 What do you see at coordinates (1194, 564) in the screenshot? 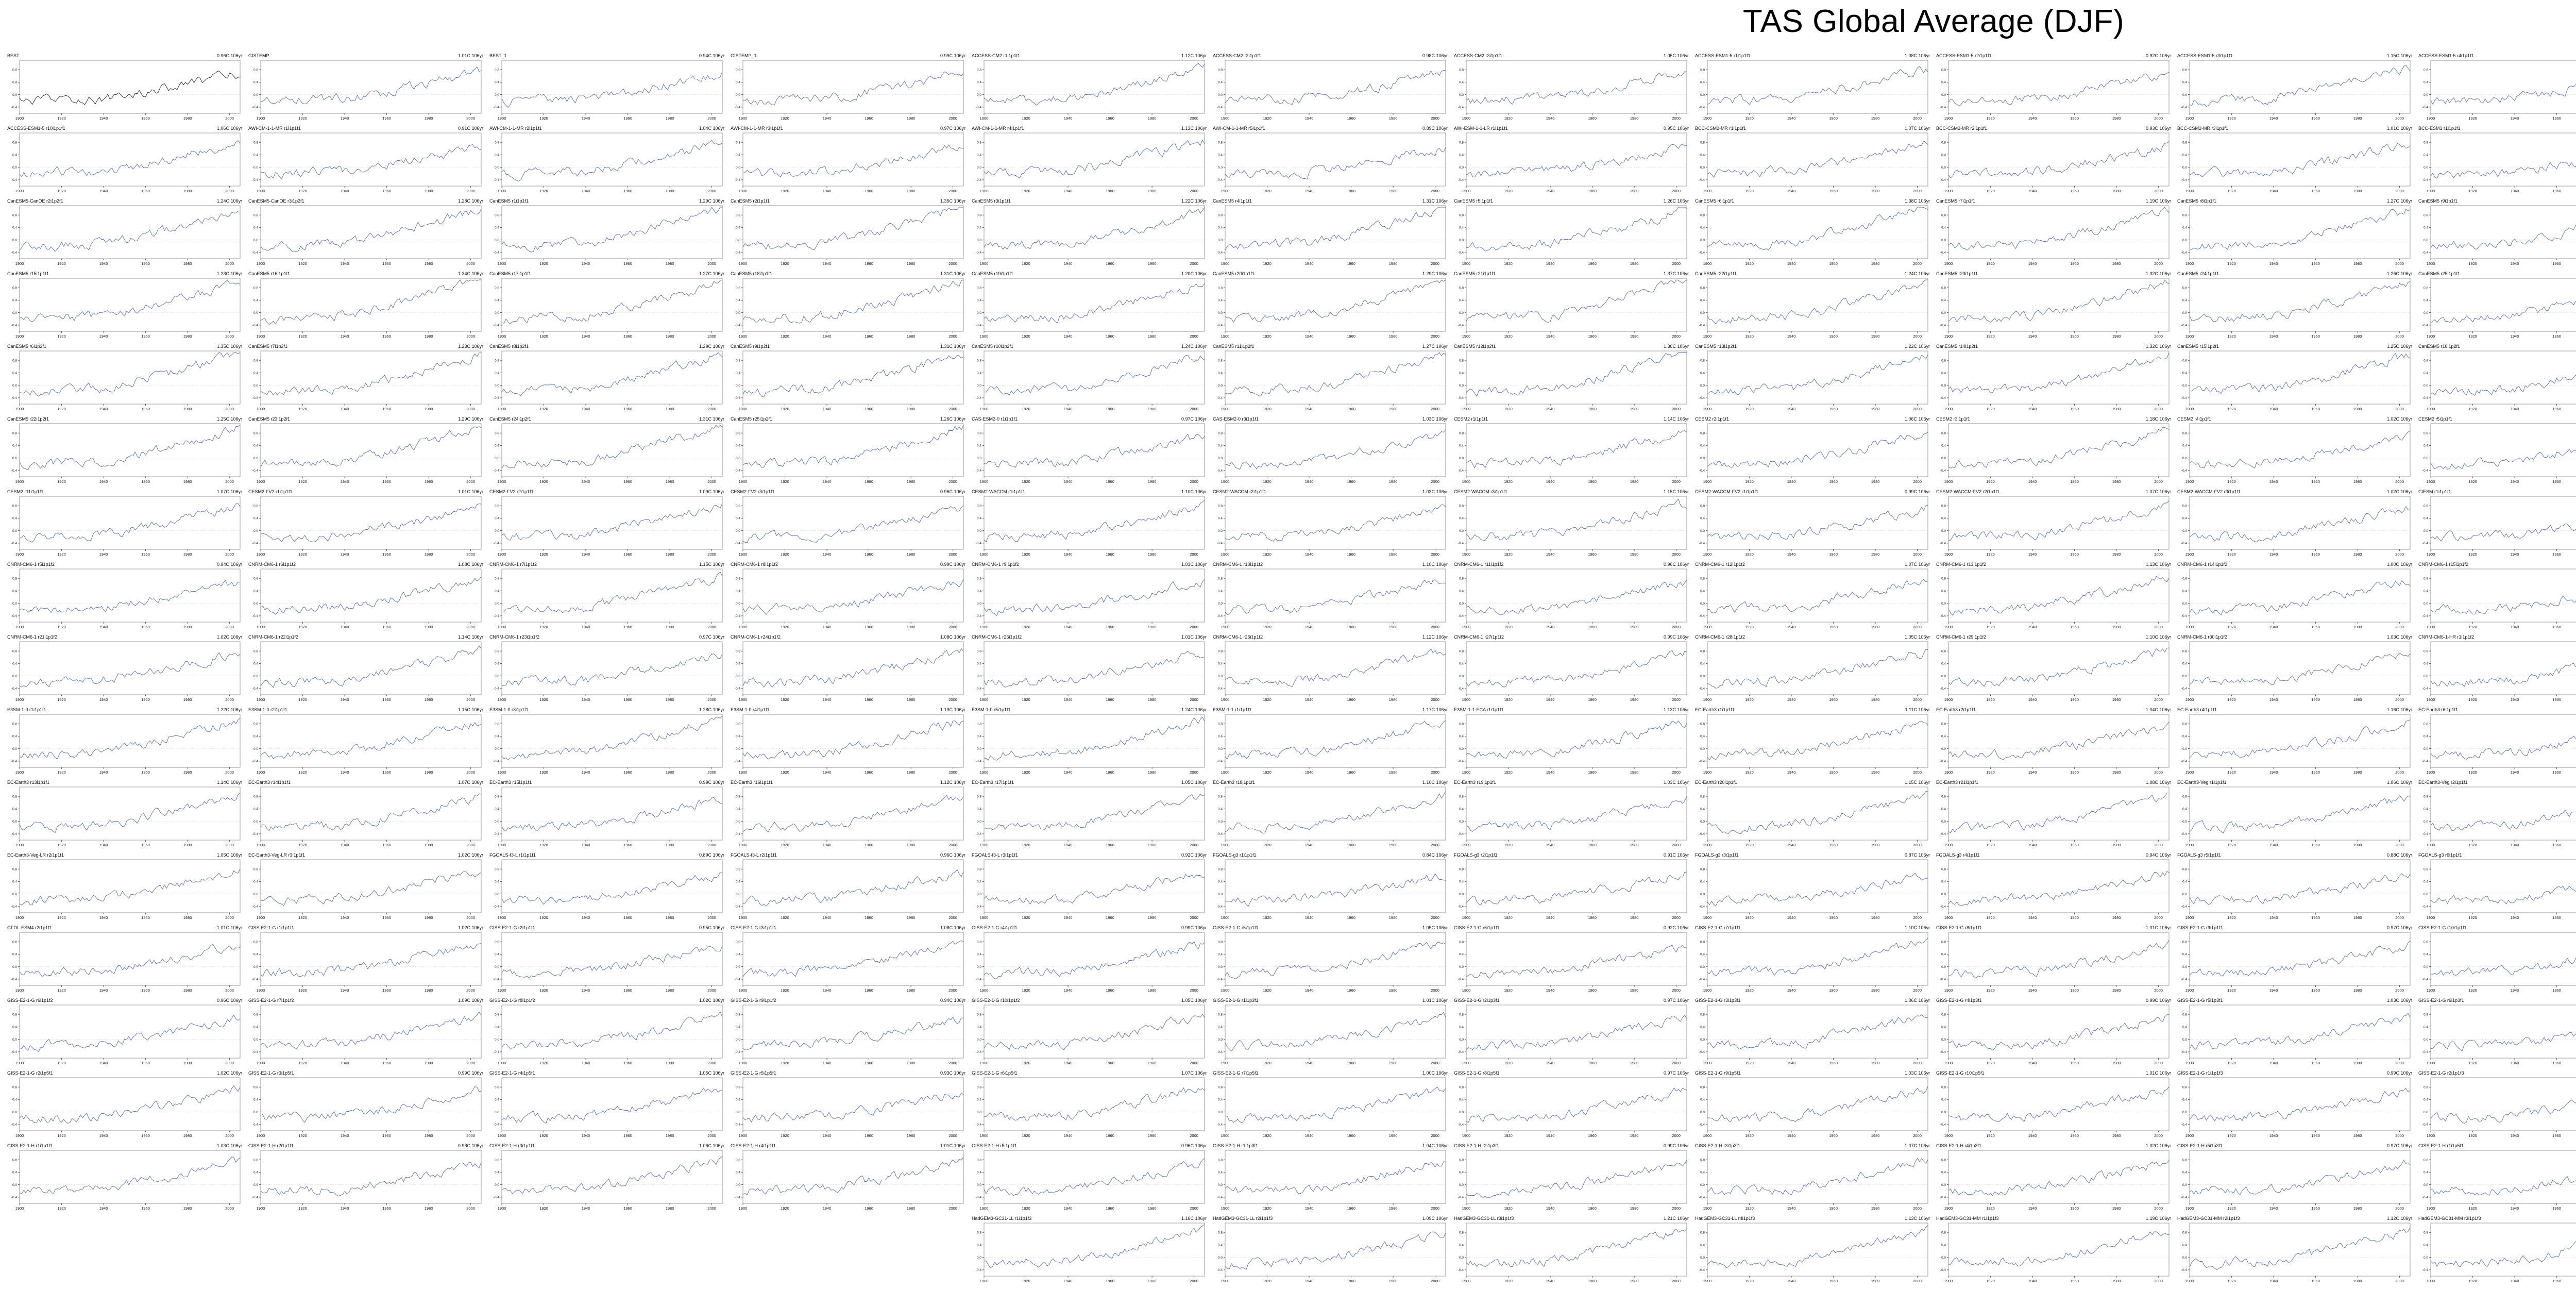
I see `panel-trend-value: 1.03C 106yr` at bounding box center [1194, 564].